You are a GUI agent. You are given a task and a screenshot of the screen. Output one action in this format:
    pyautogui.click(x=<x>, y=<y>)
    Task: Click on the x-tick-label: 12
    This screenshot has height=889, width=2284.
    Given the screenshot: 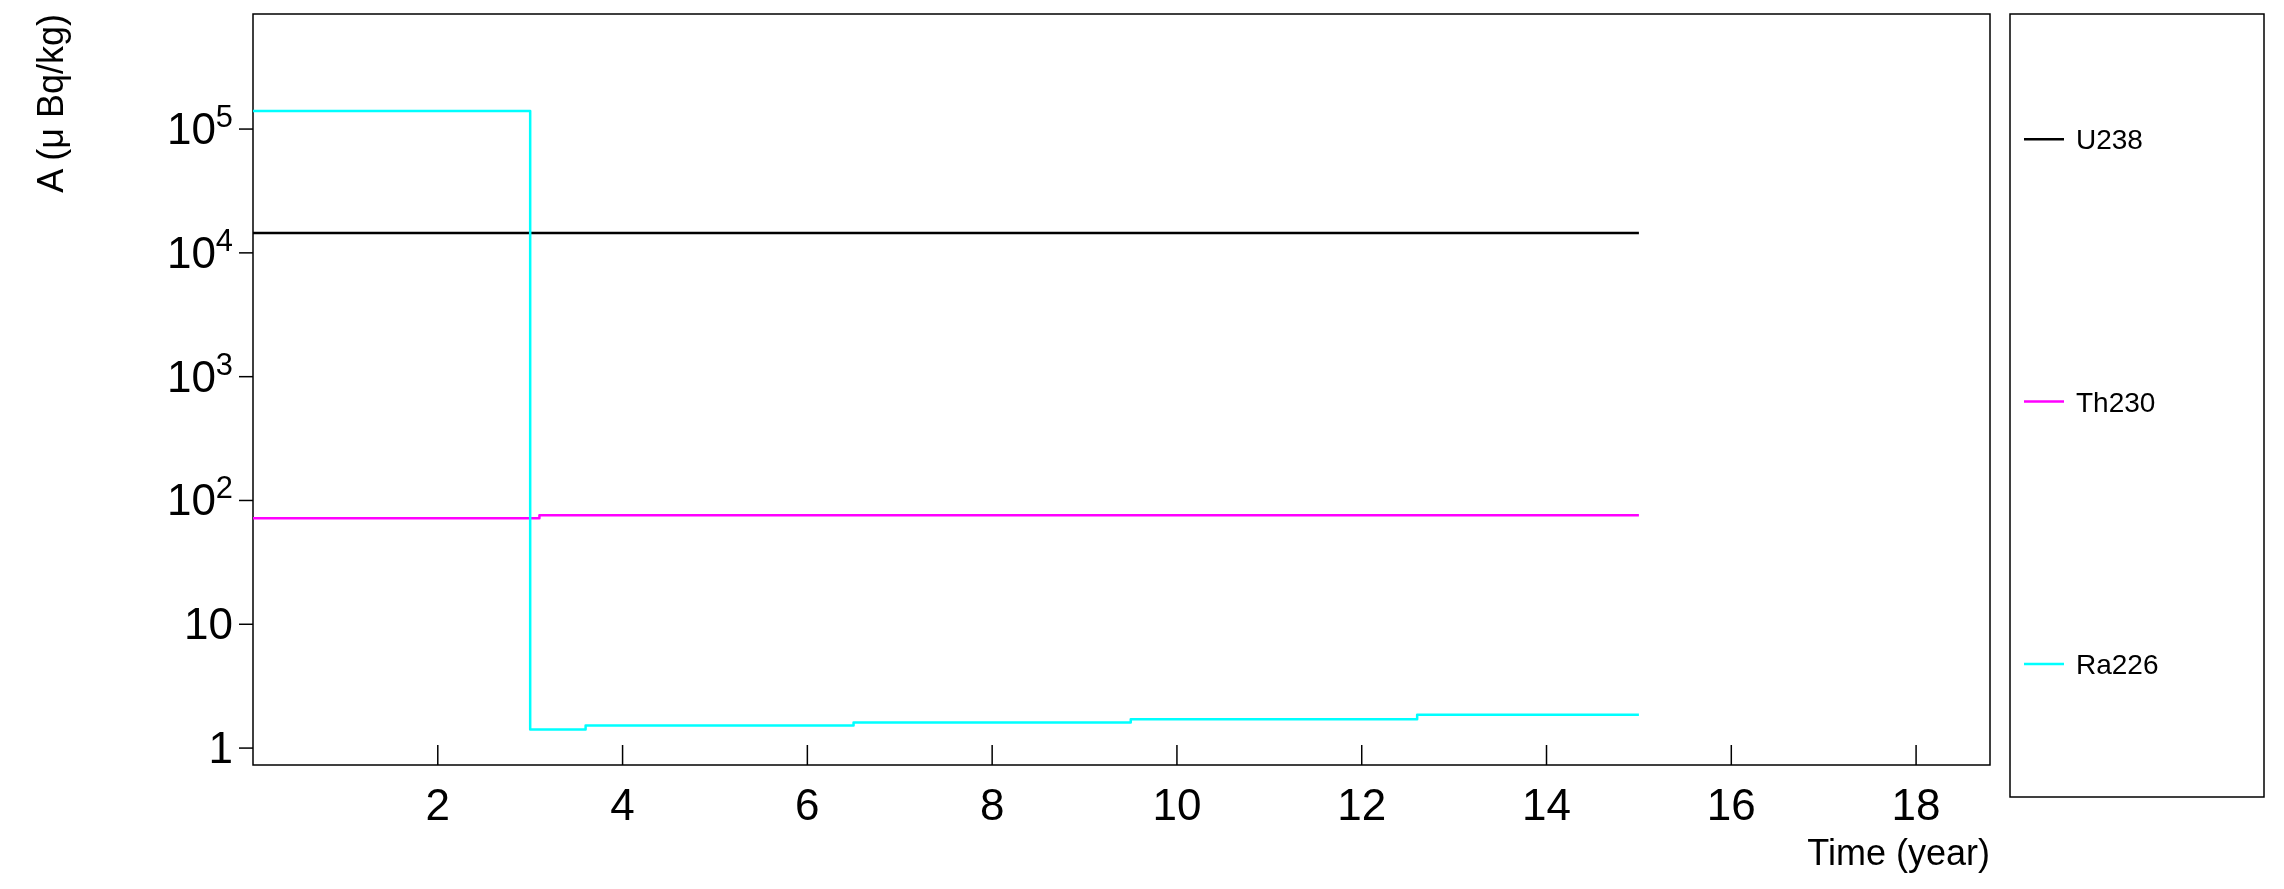 What is the action you would take?
    pyautogui.click(x=1362, y=804)
    